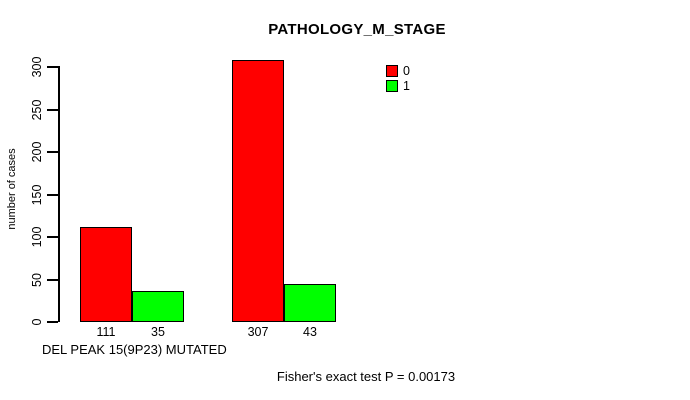  What do you see at coordinates (258, 332) in the screenshot?
I see `bar-value-label: 307` at bounding box center [258, 332].